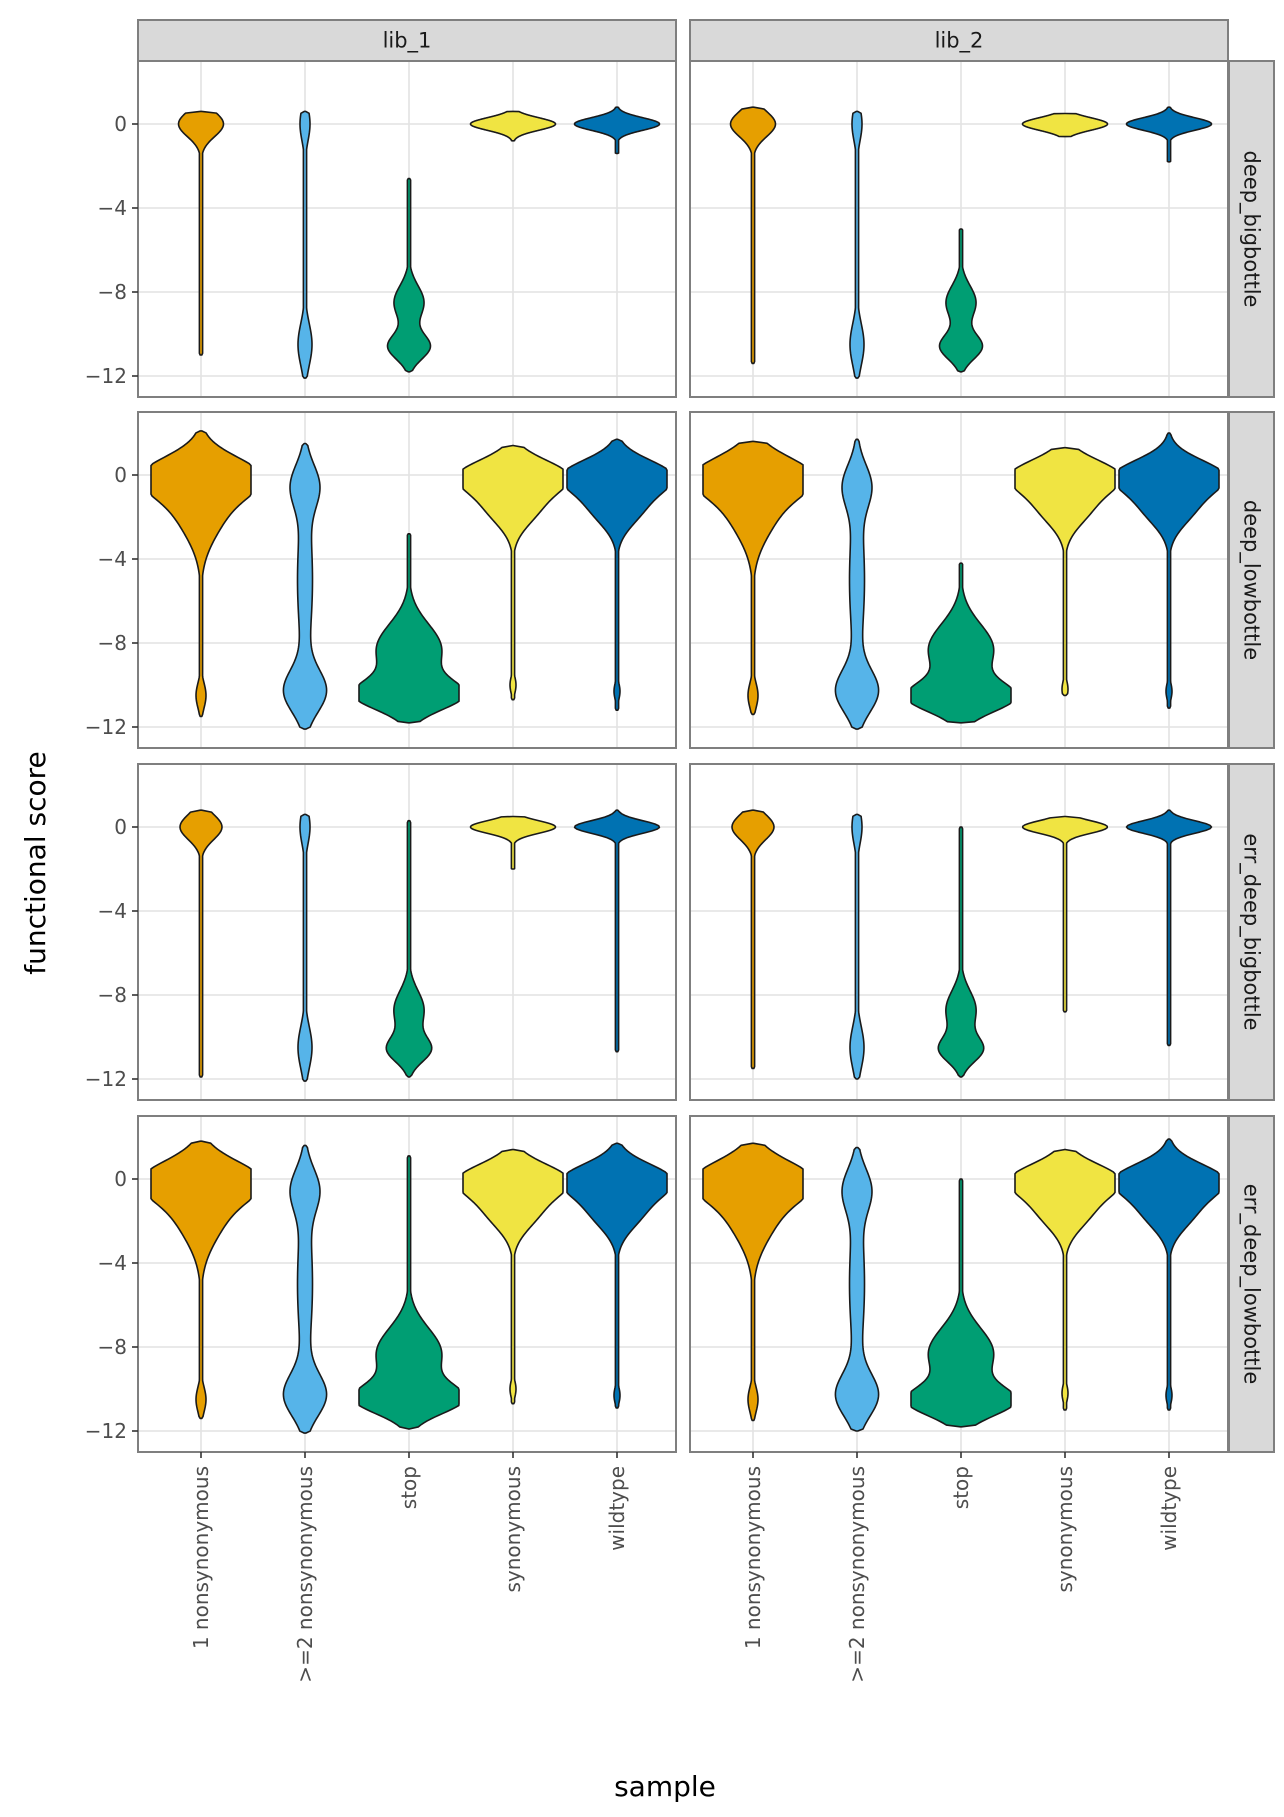  I want to click on strip-col-lib_1: lib_1, so click(407, 41).